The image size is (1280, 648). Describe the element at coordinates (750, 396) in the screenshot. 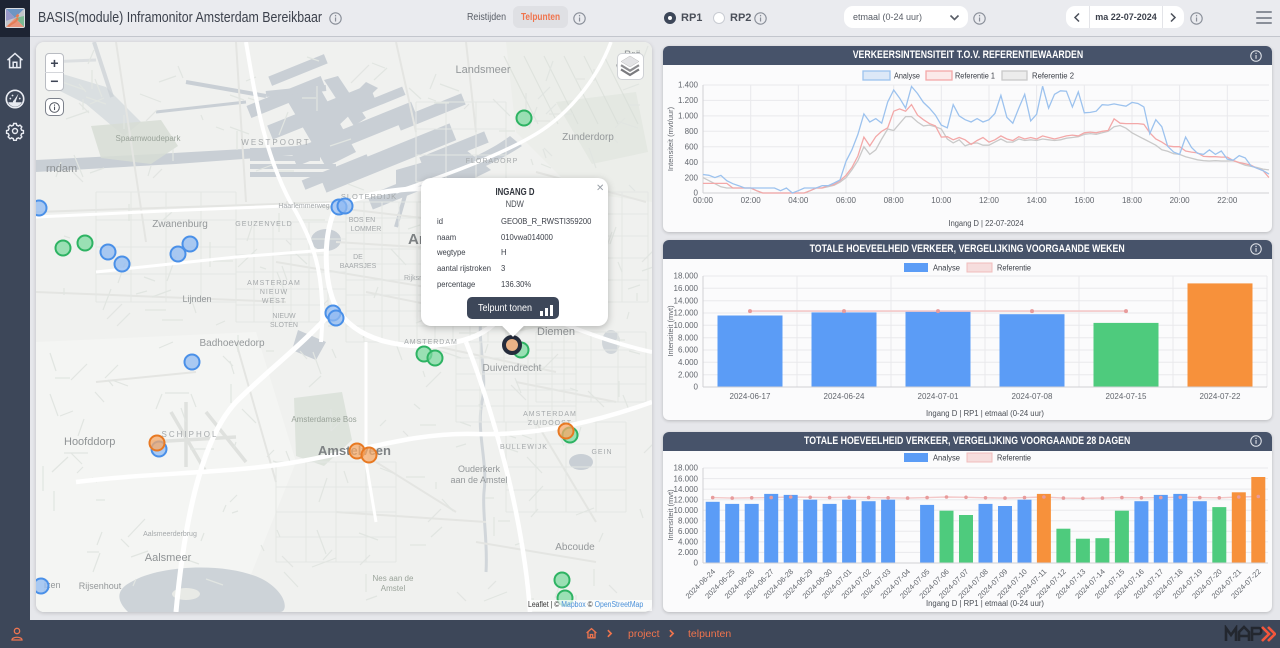

I see `svg-text: 2024-06-17` at that location.